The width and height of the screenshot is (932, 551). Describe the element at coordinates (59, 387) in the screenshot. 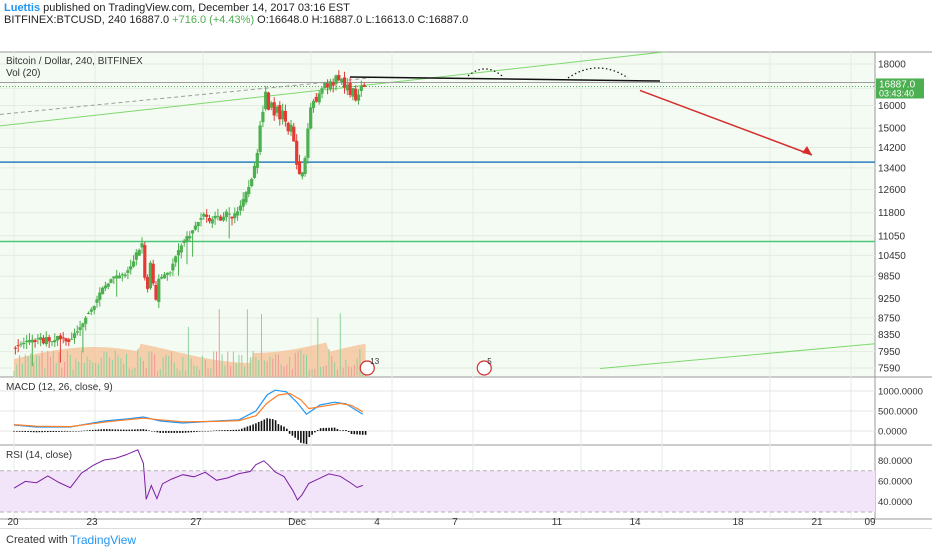

I see `macd-title: MACD (12, 26, close, 9)` at that location.